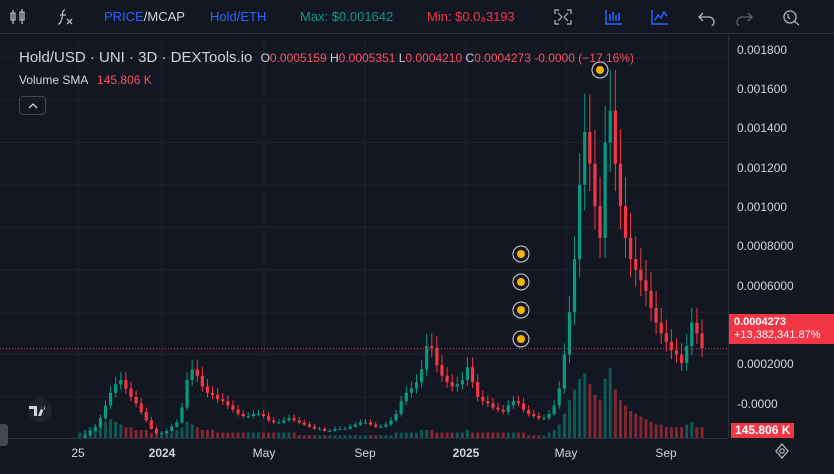  Describe the element at coordinates (660, 17) in the screenshot. I see `line-chart-icon` at that location.